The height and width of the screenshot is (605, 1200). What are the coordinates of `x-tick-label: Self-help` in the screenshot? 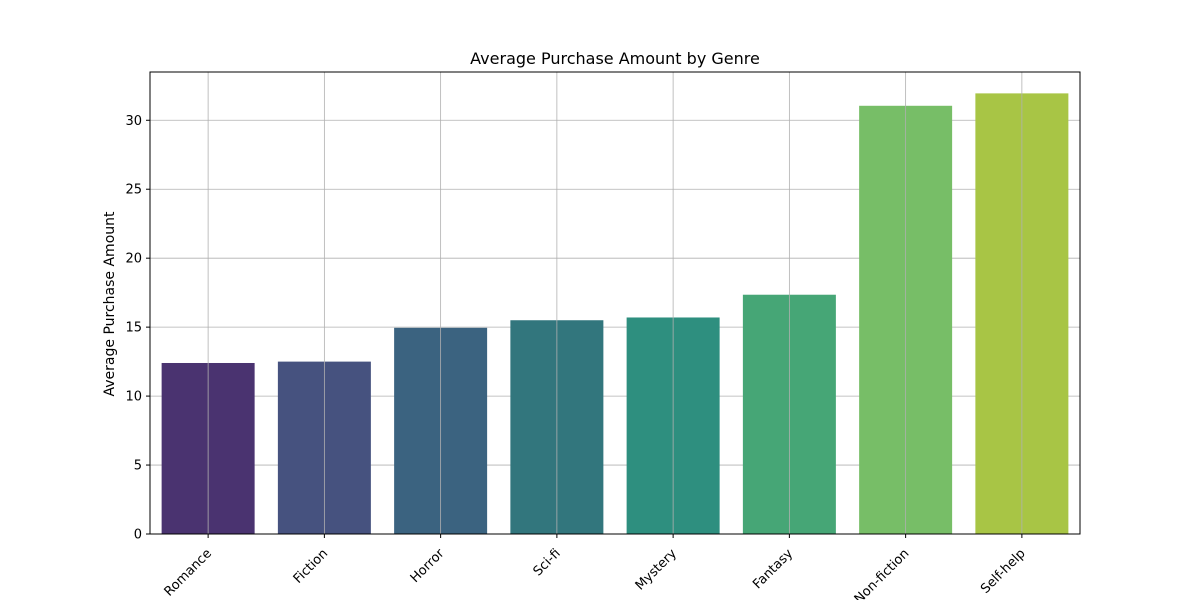 It's located at (1003, 571).